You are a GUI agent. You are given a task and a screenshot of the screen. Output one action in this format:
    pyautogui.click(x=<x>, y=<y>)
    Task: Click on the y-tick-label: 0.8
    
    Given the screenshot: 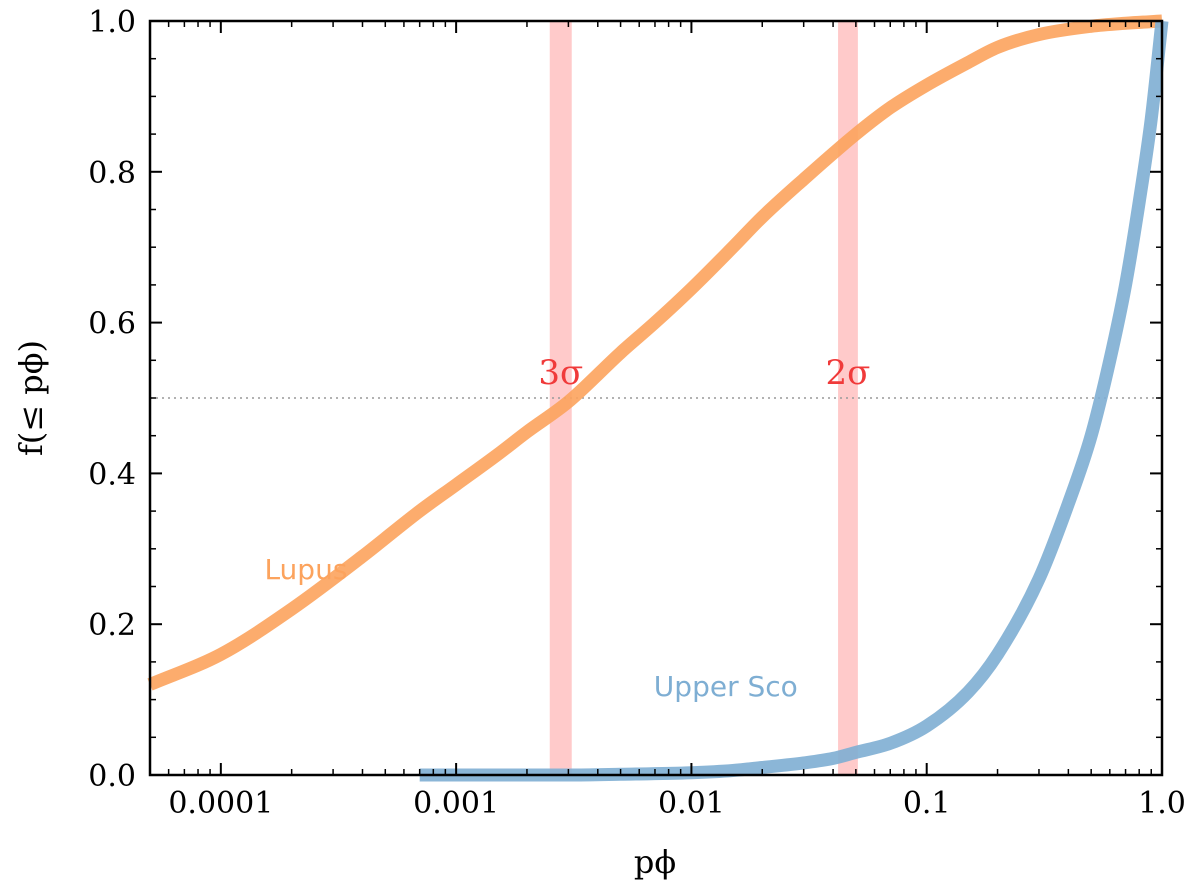 What is the action you would take?
    pyautogui.click(x=112, y=173)
    